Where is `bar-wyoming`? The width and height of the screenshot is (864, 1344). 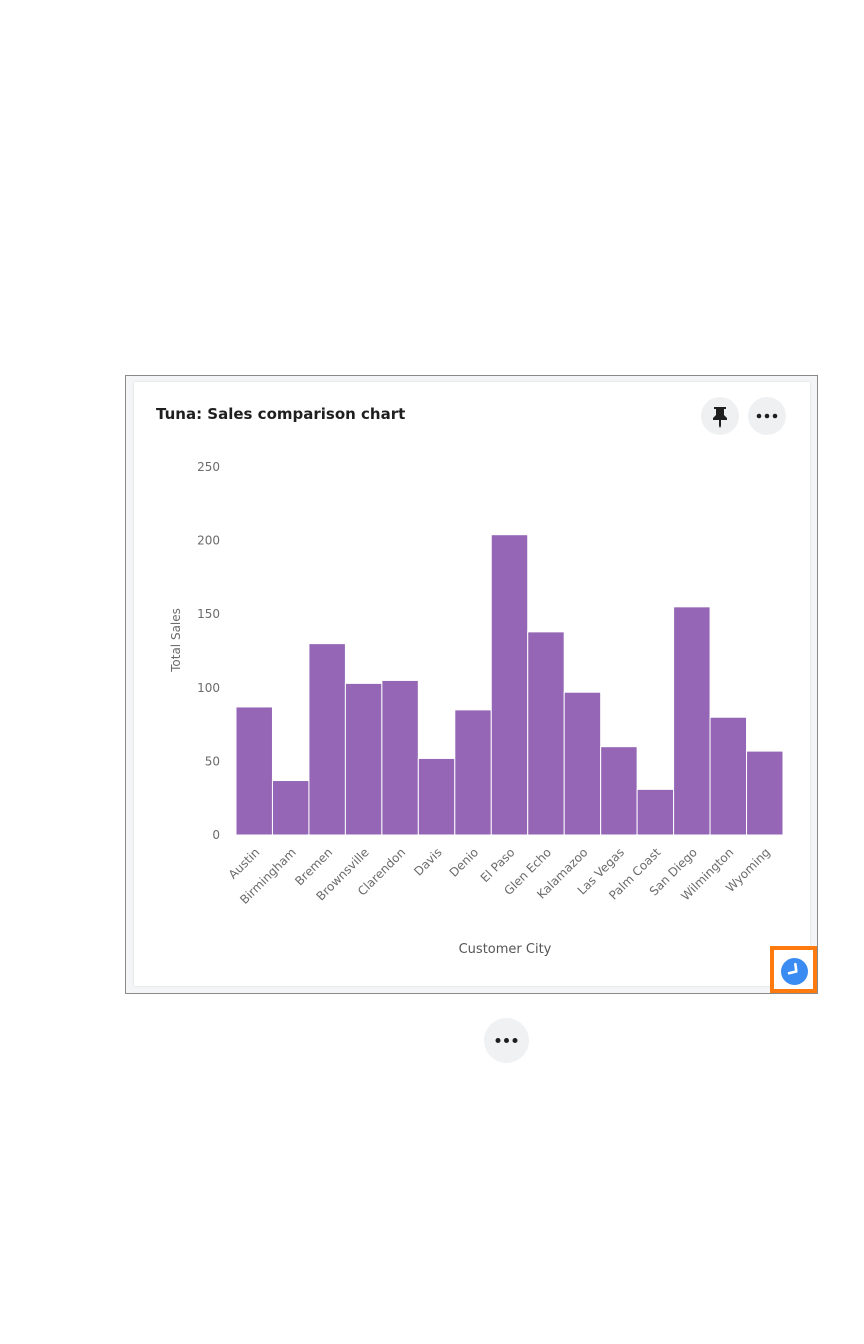
bar-wyoming is located at coordinates (765, 793).